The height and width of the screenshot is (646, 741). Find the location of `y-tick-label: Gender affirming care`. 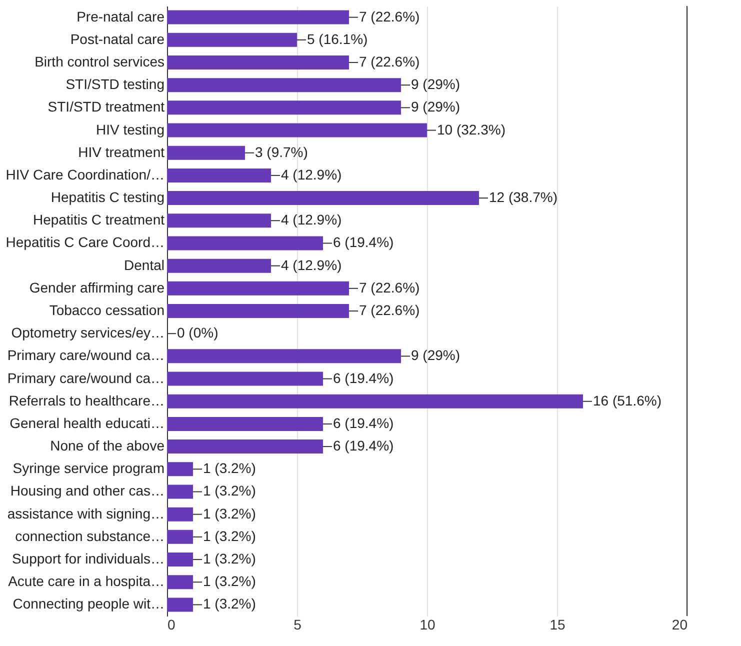

y-tick-label: Gender affirming care is located at coordinates (97, 287).